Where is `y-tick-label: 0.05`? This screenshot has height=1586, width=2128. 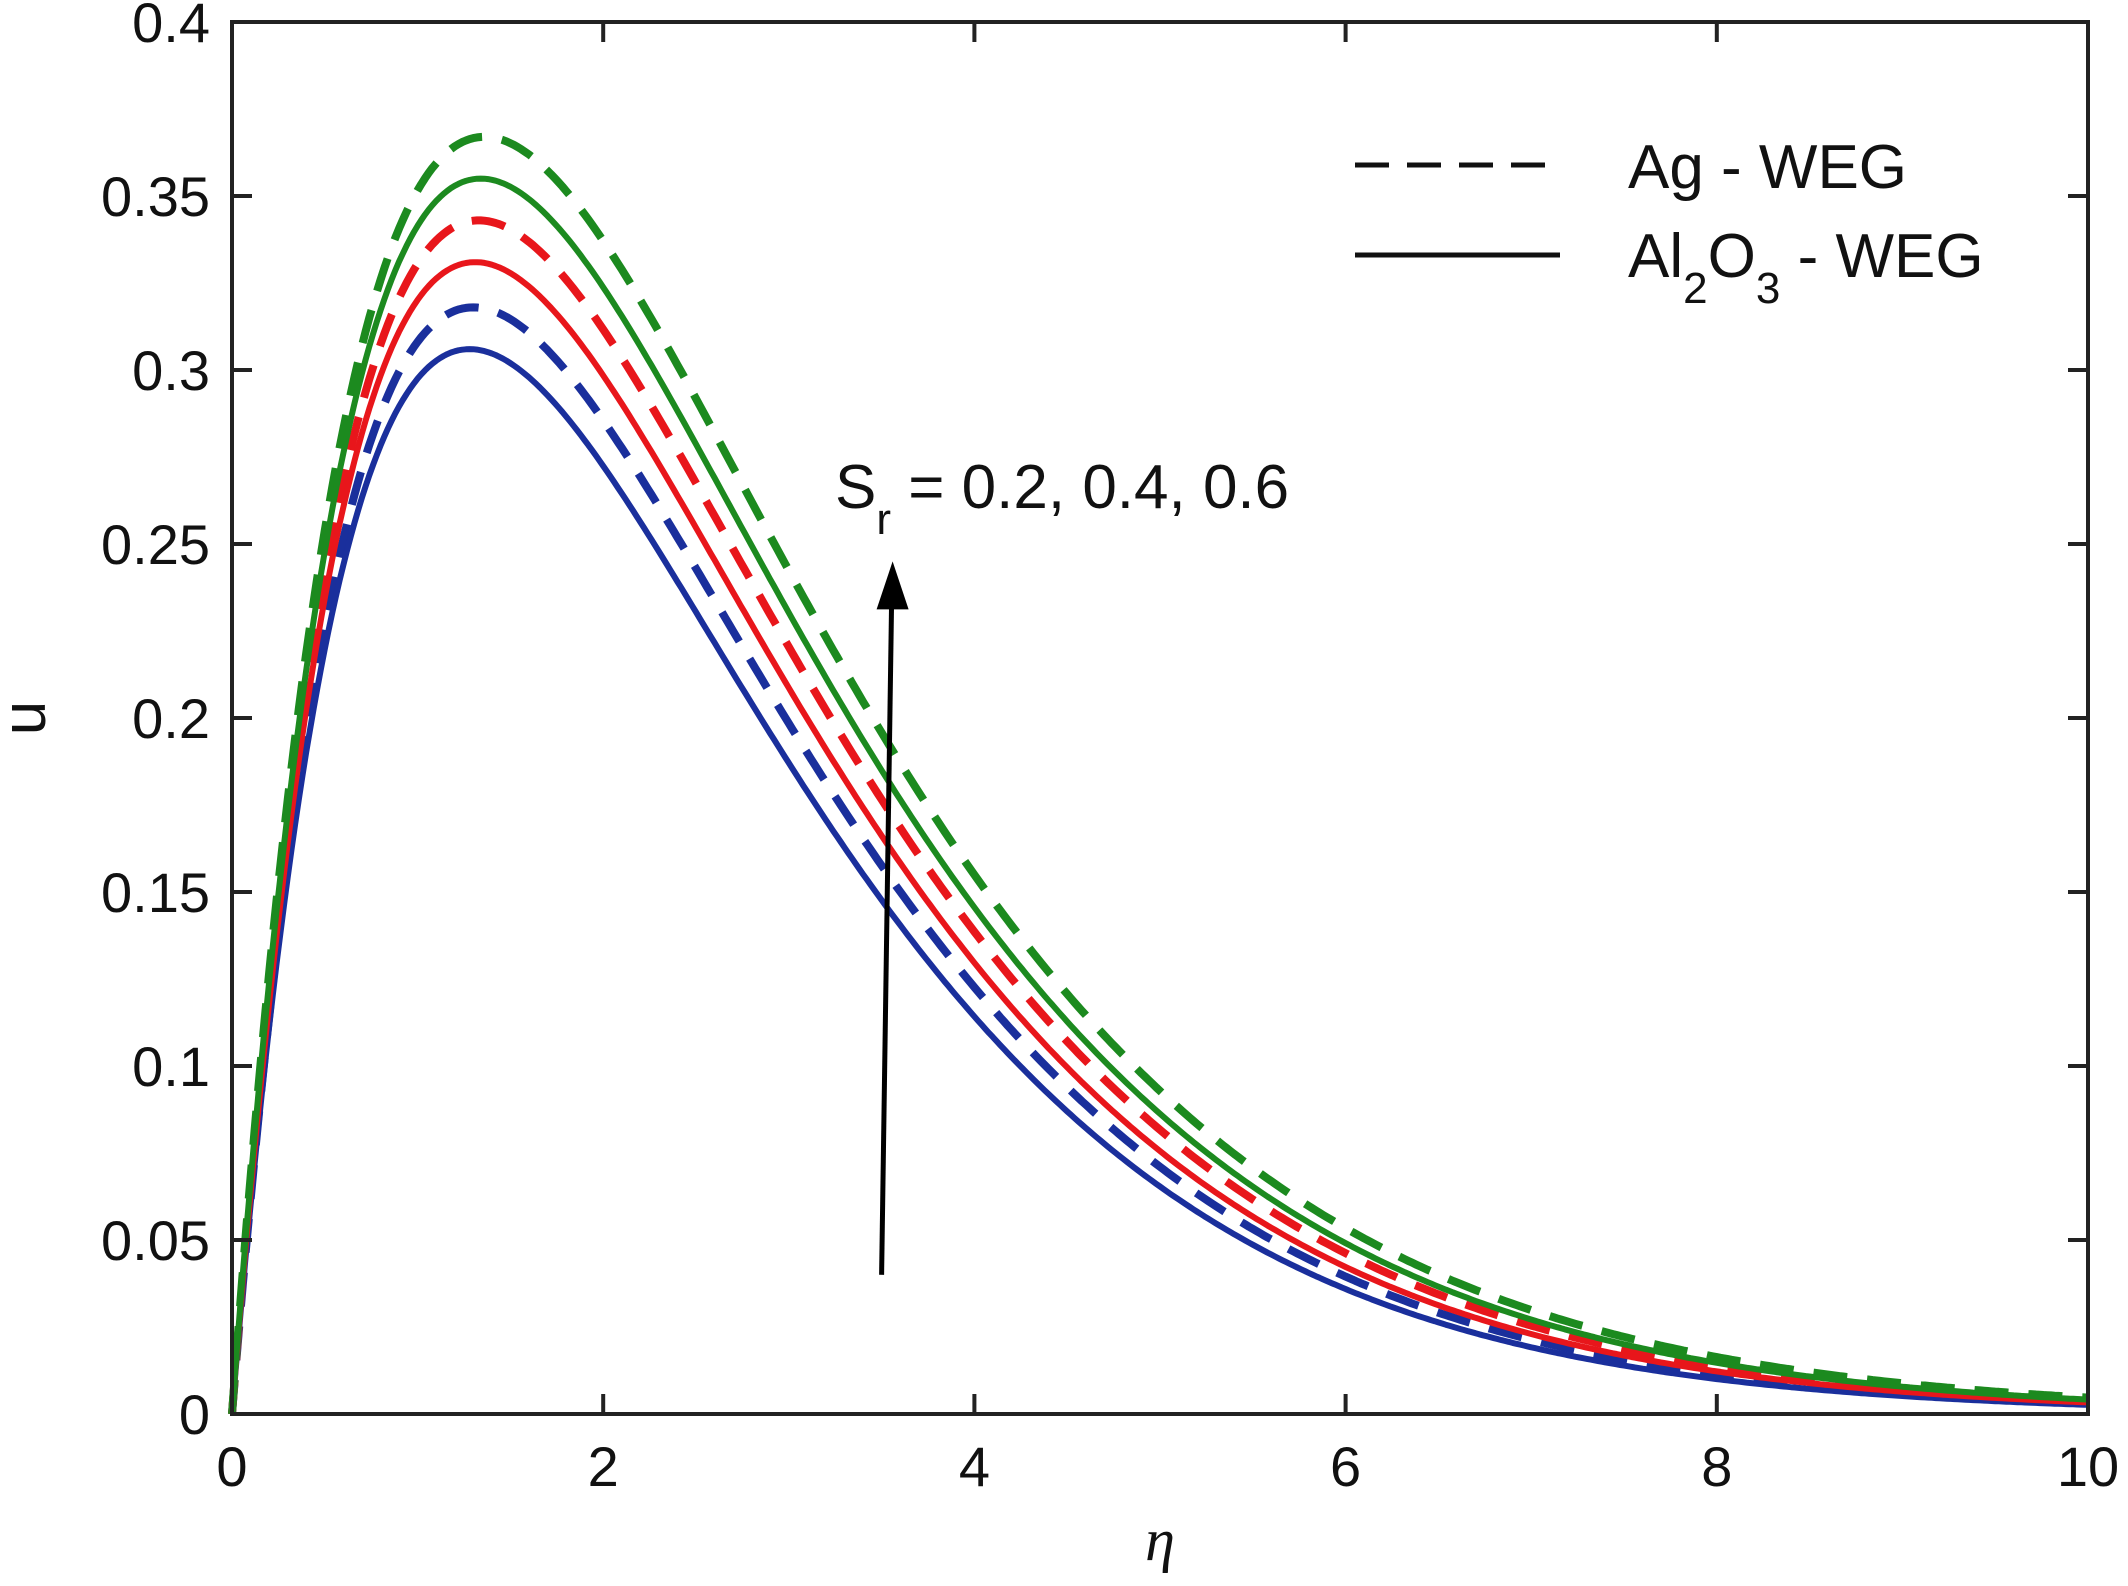
y-tick-label: 0.05 is located at coordinates (155, 1240).